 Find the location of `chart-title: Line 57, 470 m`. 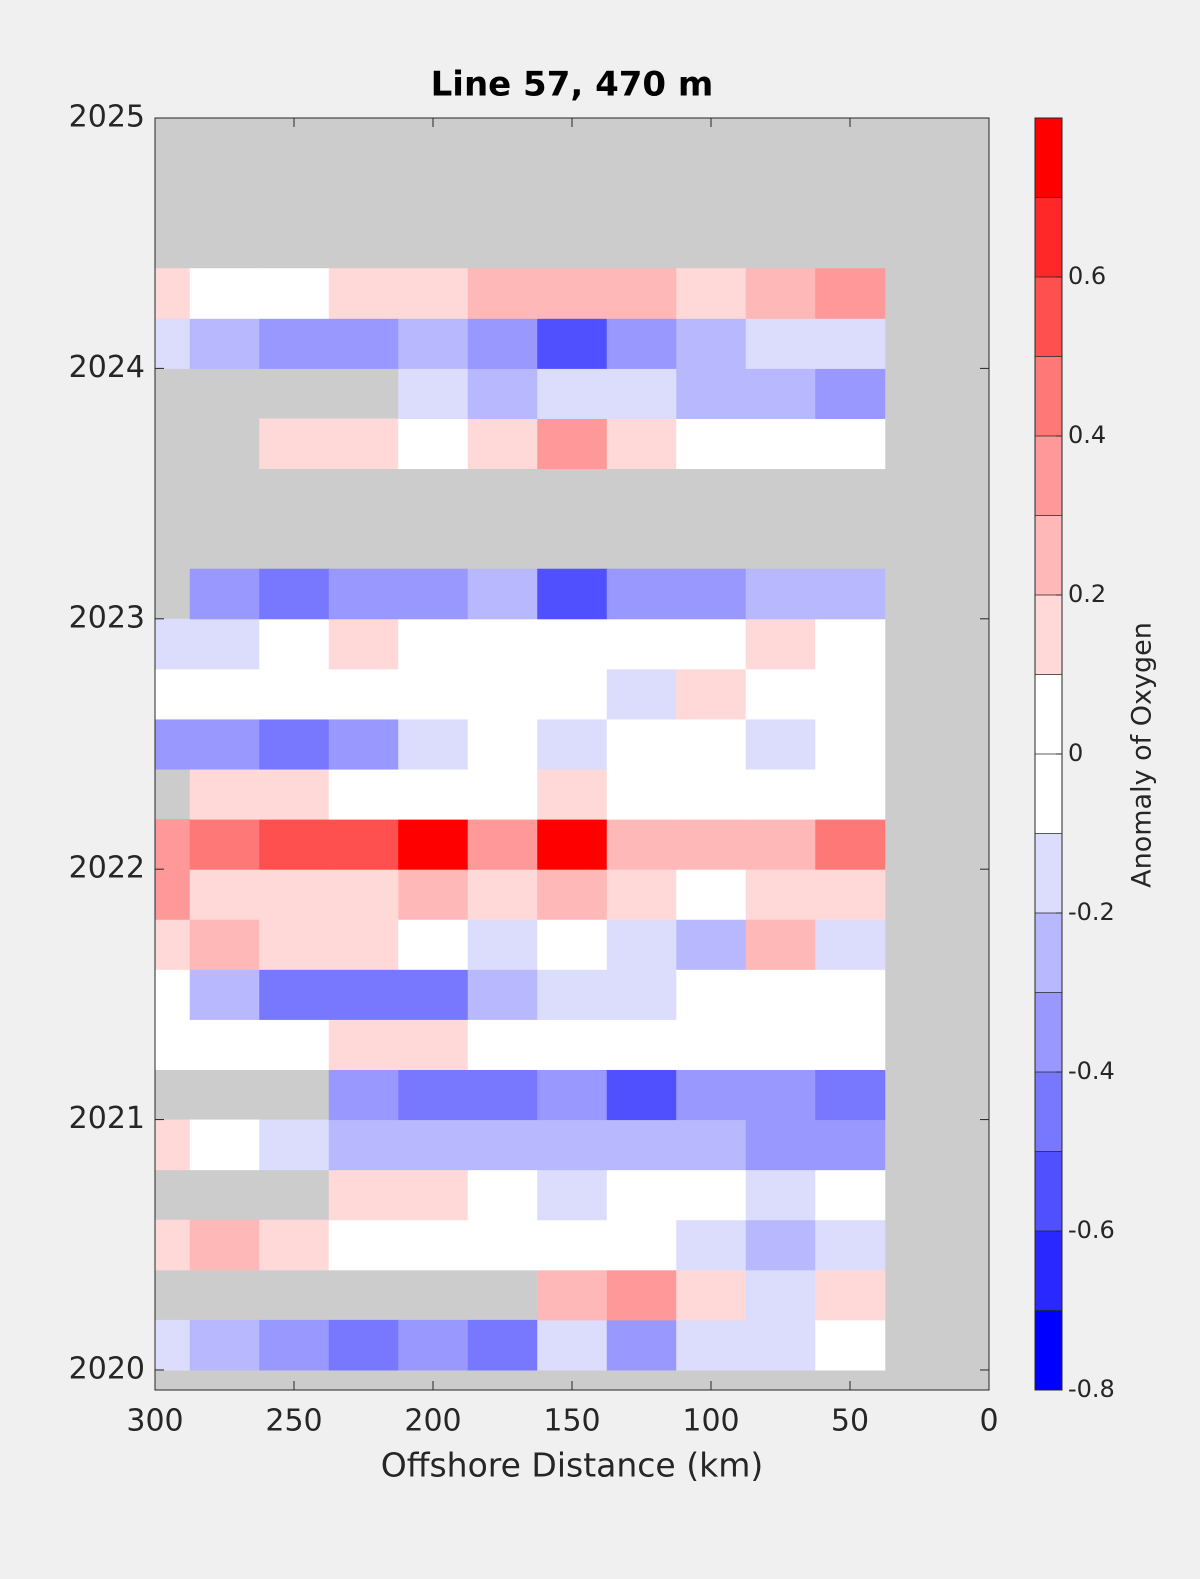

chart-title: Line 57, 470 m is located at coordinates (572, 85).